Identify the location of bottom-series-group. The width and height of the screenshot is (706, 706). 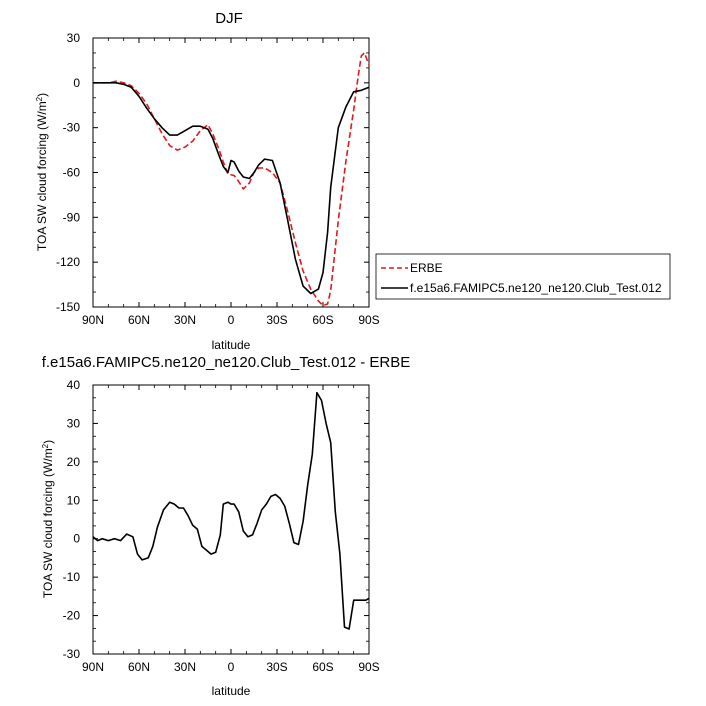
(231, 510).